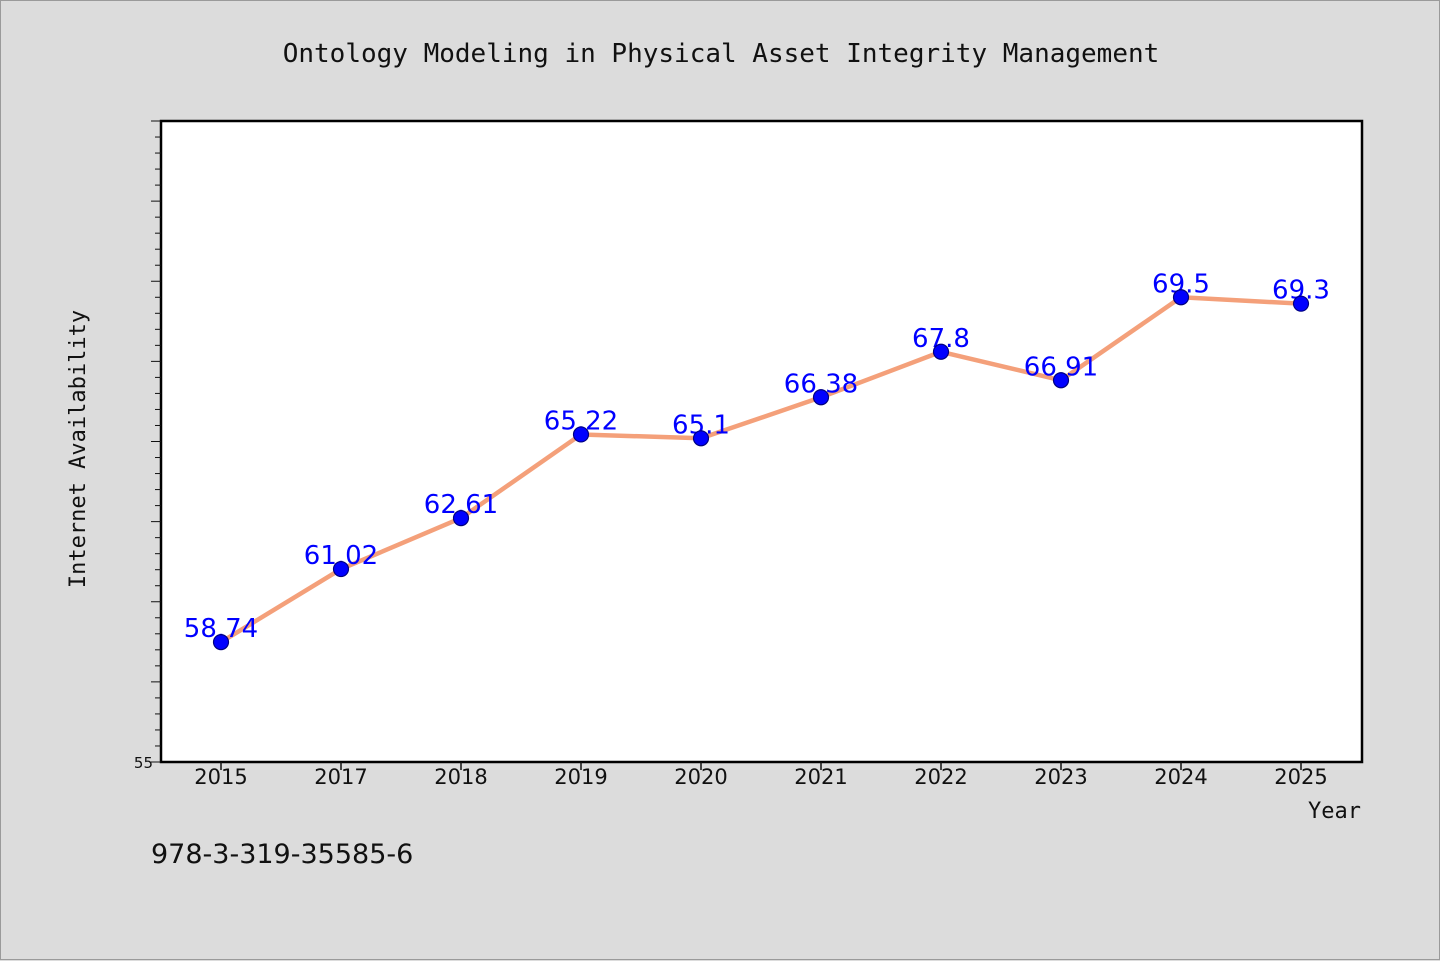 The width and height of the screenshot is (1440, 961). Describe the element at coordinates (940, 777) in the screenshot. I see `x-tick-label-2022: 2022` at that location.